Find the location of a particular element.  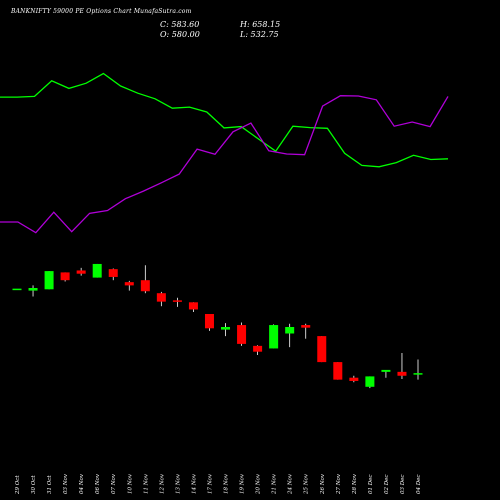

x-tick-label: 04 Nov is located at coordinates (82, 483).